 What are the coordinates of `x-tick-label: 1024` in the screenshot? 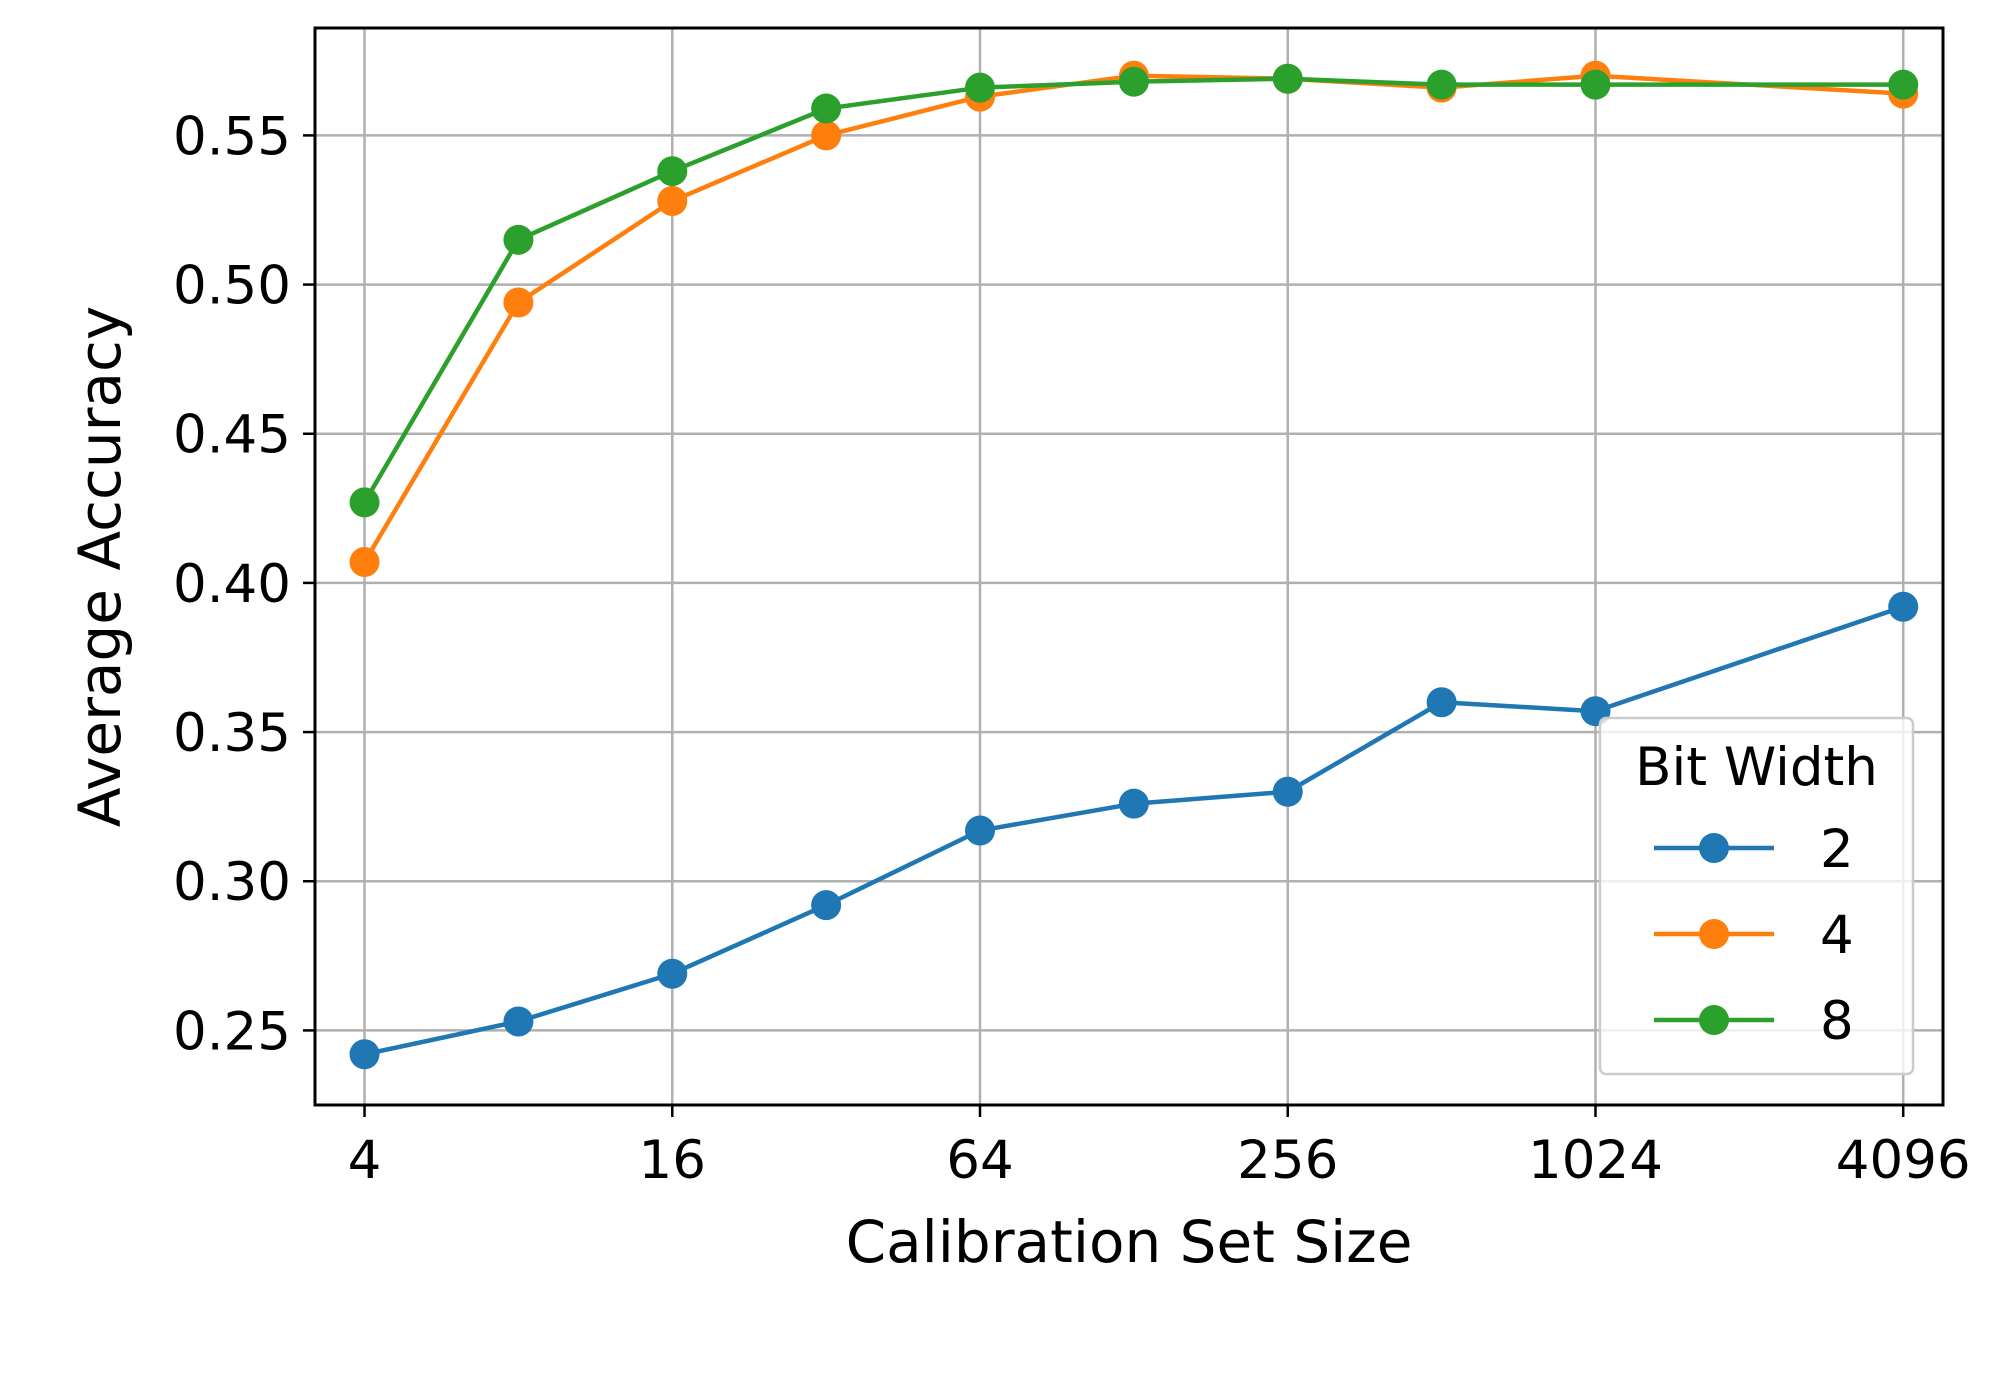 It's located at (1595, 1160).